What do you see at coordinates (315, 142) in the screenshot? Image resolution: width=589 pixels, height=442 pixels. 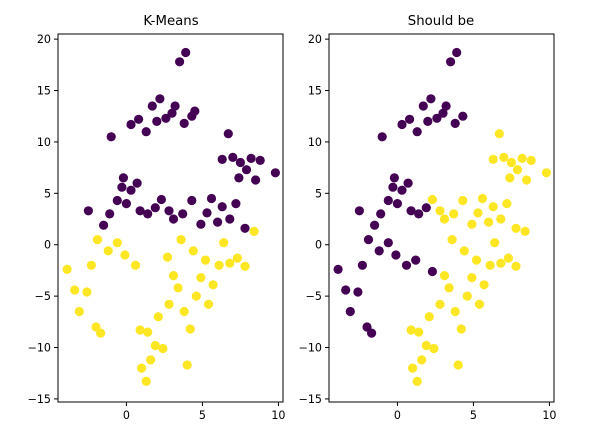 I see `should-be-y-tick-label: 10` at bounding box center [315, 142].